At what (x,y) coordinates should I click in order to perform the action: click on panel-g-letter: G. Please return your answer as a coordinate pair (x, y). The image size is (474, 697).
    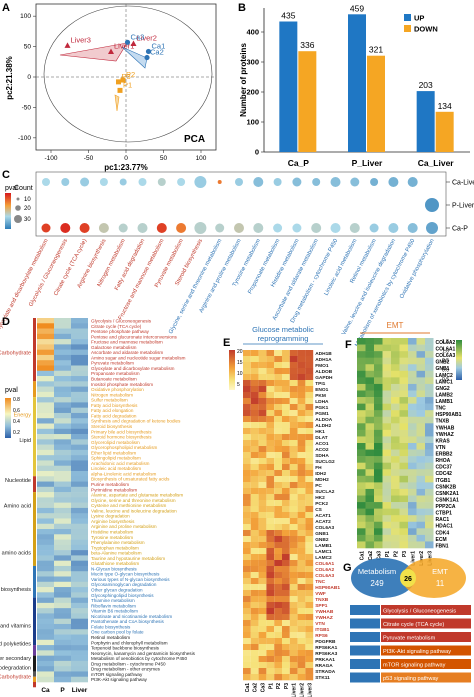
    Looking at the image, I should click on (347, 568).